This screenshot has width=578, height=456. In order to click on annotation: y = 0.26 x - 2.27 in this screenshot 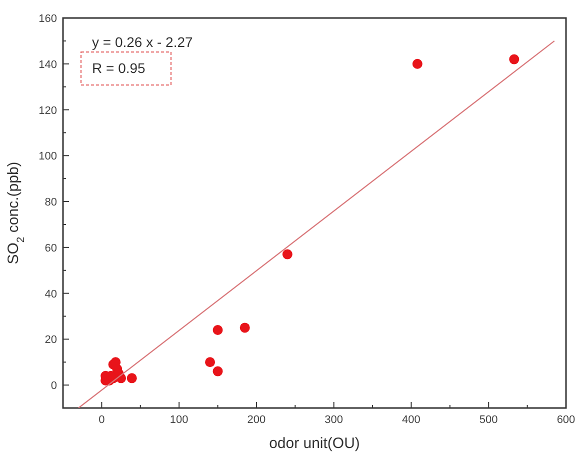, I will do `click(142, 42)`.